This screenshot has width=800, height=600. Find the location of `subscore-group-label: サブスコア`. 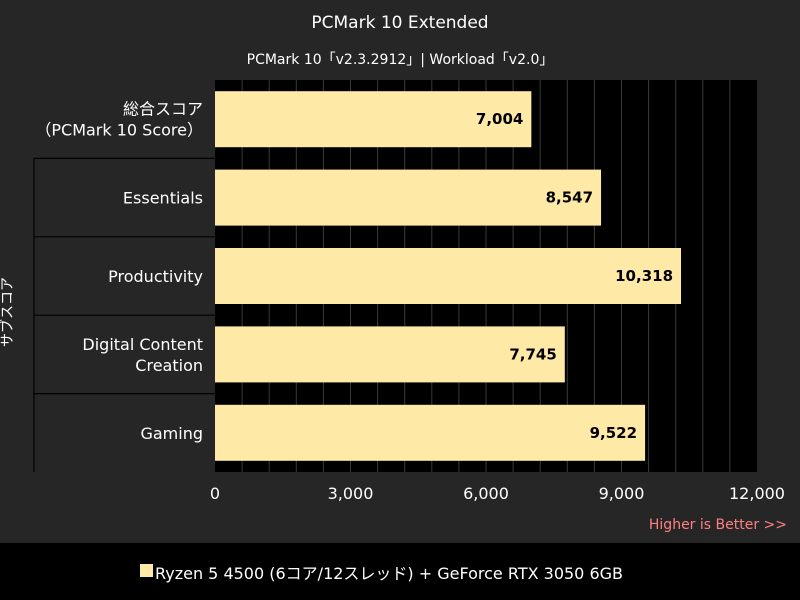

subscore-group-label: サブスコア is located at coordinates (8, 312).